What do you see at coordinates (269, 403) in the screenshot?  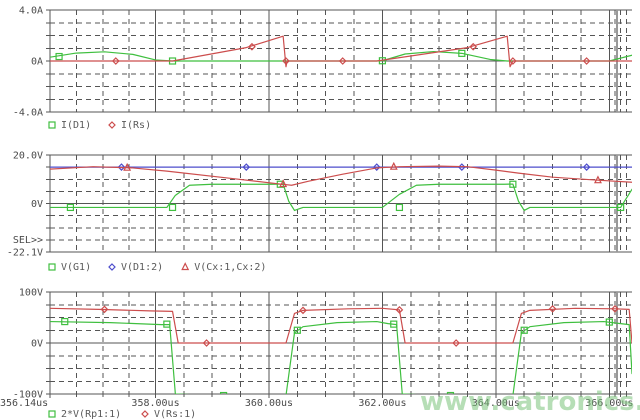 I see `x-tick-label-2: 360.00us` at bounding box center [269, 403].